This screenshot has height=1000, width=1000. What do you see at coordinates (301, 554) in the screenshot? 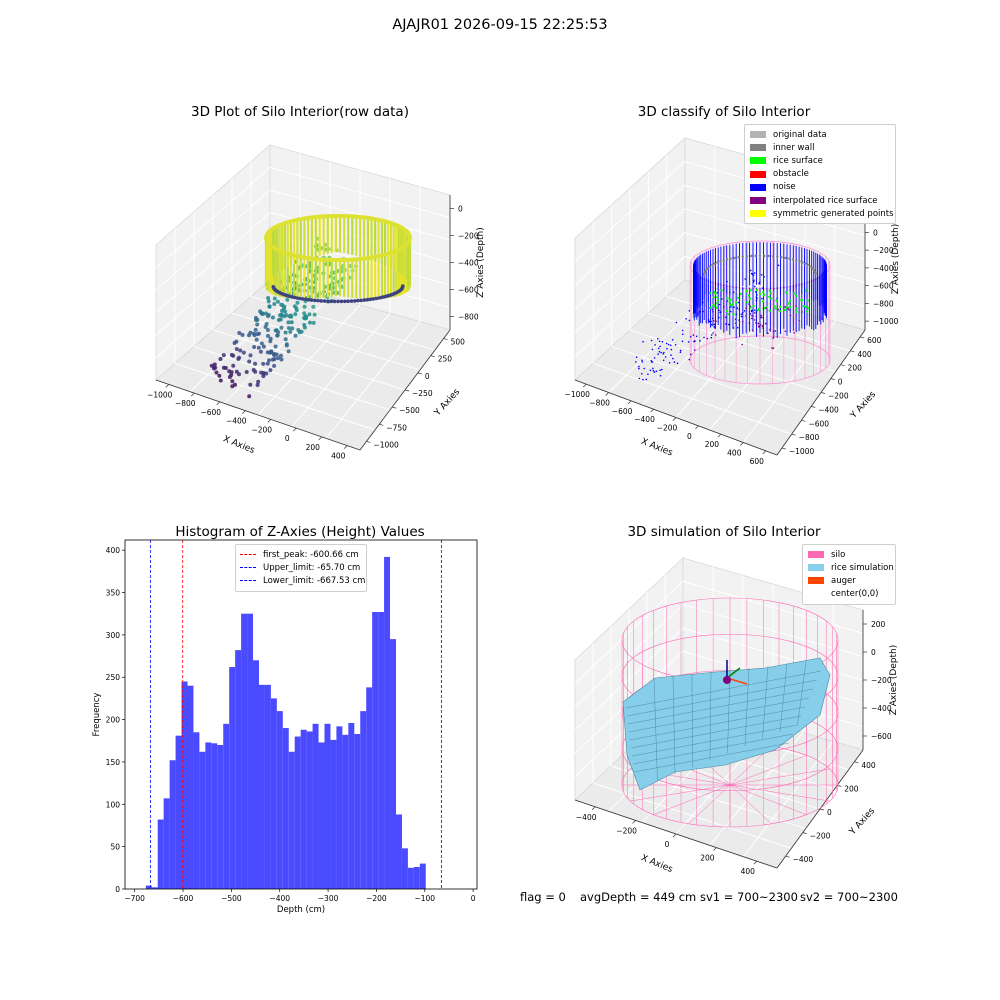
I see `legend-entry: first_peak: -600.66 cm` at bounding box center [301, 554].